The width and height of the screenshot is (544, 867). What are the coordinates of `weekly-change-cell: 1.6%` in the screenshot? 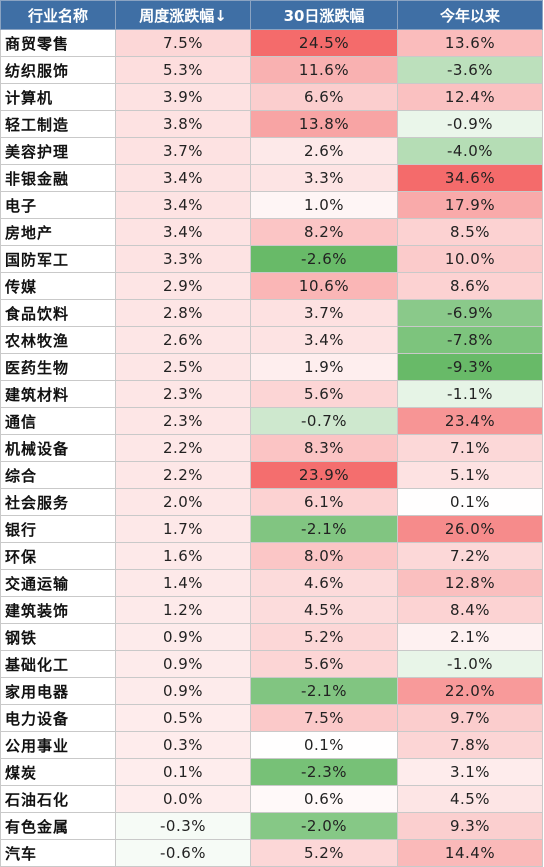 It's located at (183, 556).